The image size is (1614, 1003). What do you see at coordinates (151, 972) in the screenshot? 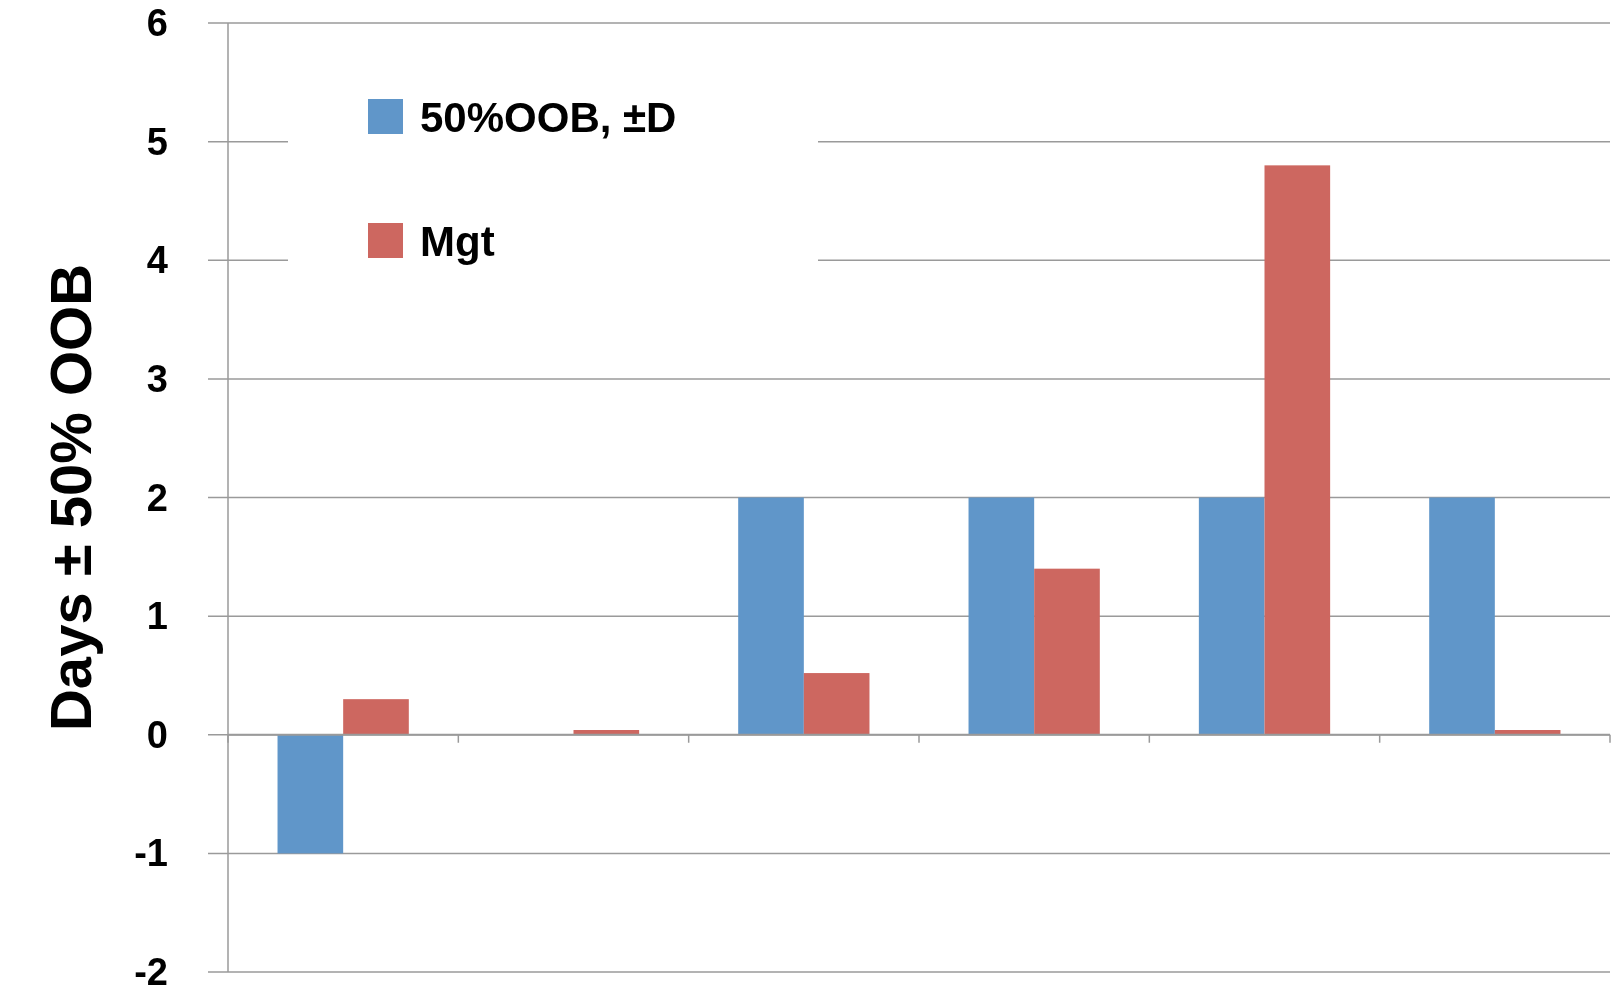
I see `y-tick-label: -2` at bounding box center [151, 972].